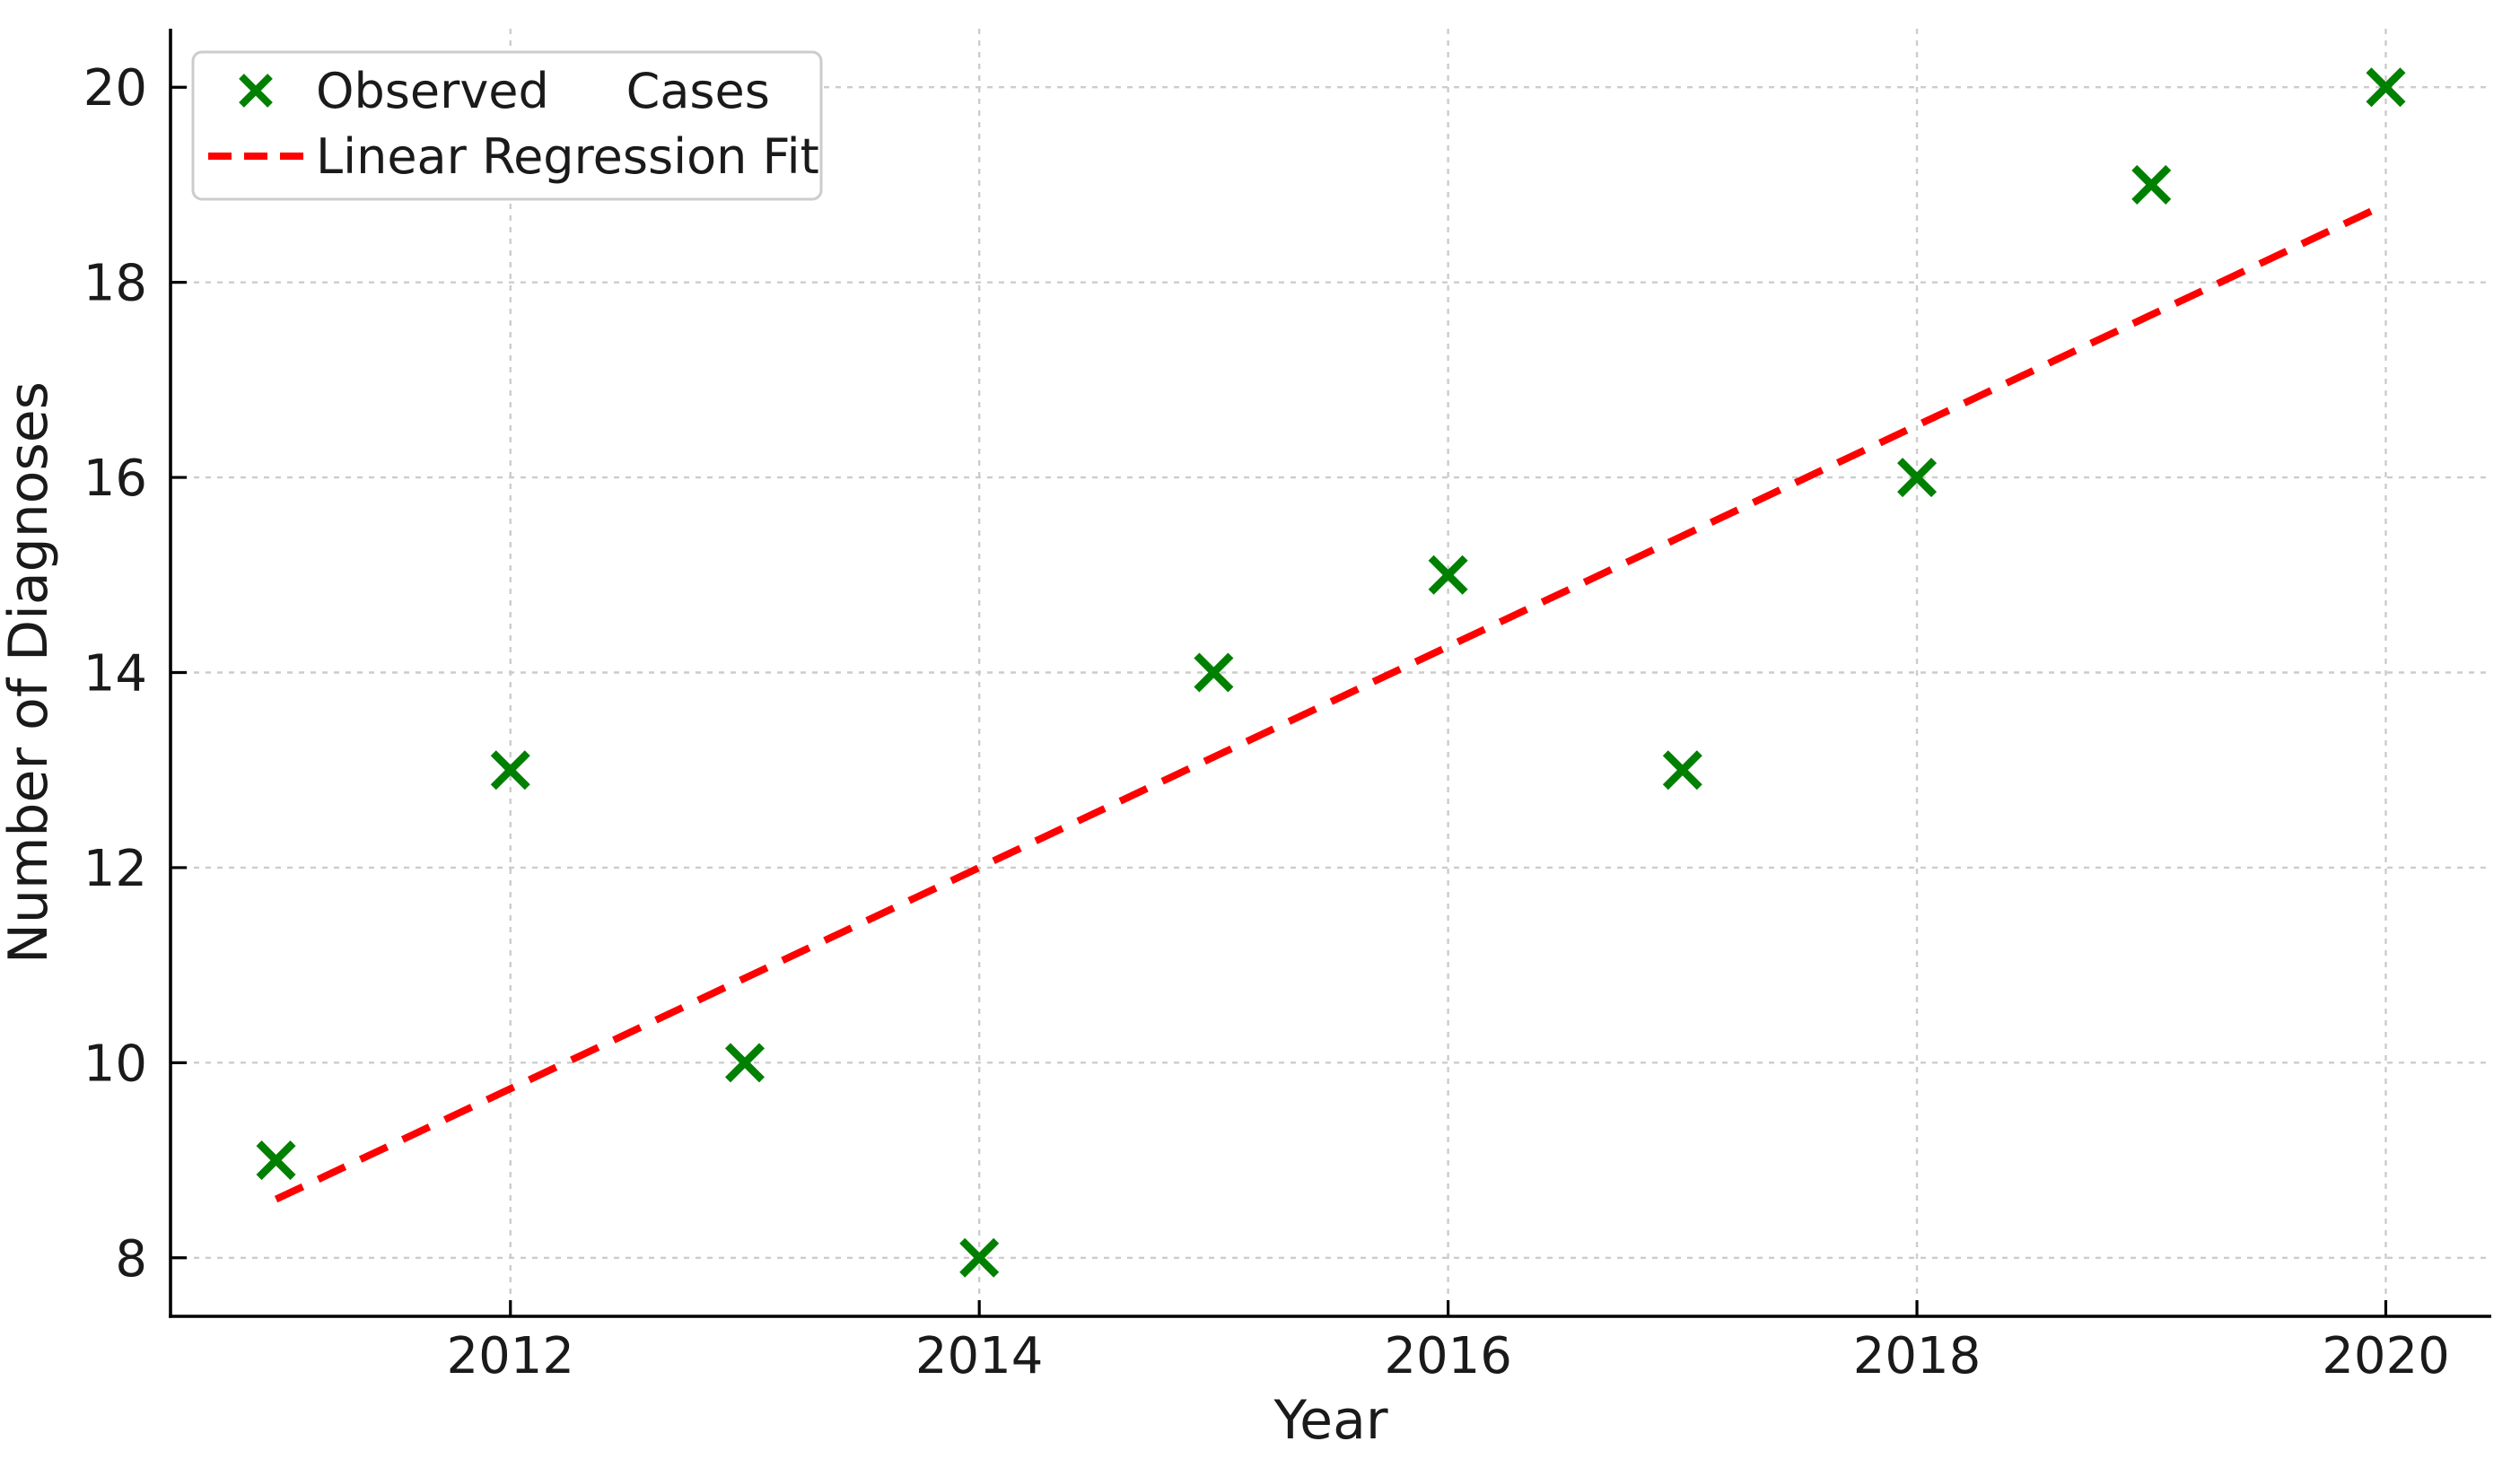  I want to click on y-tick-label: 8, so click(131, 1259).